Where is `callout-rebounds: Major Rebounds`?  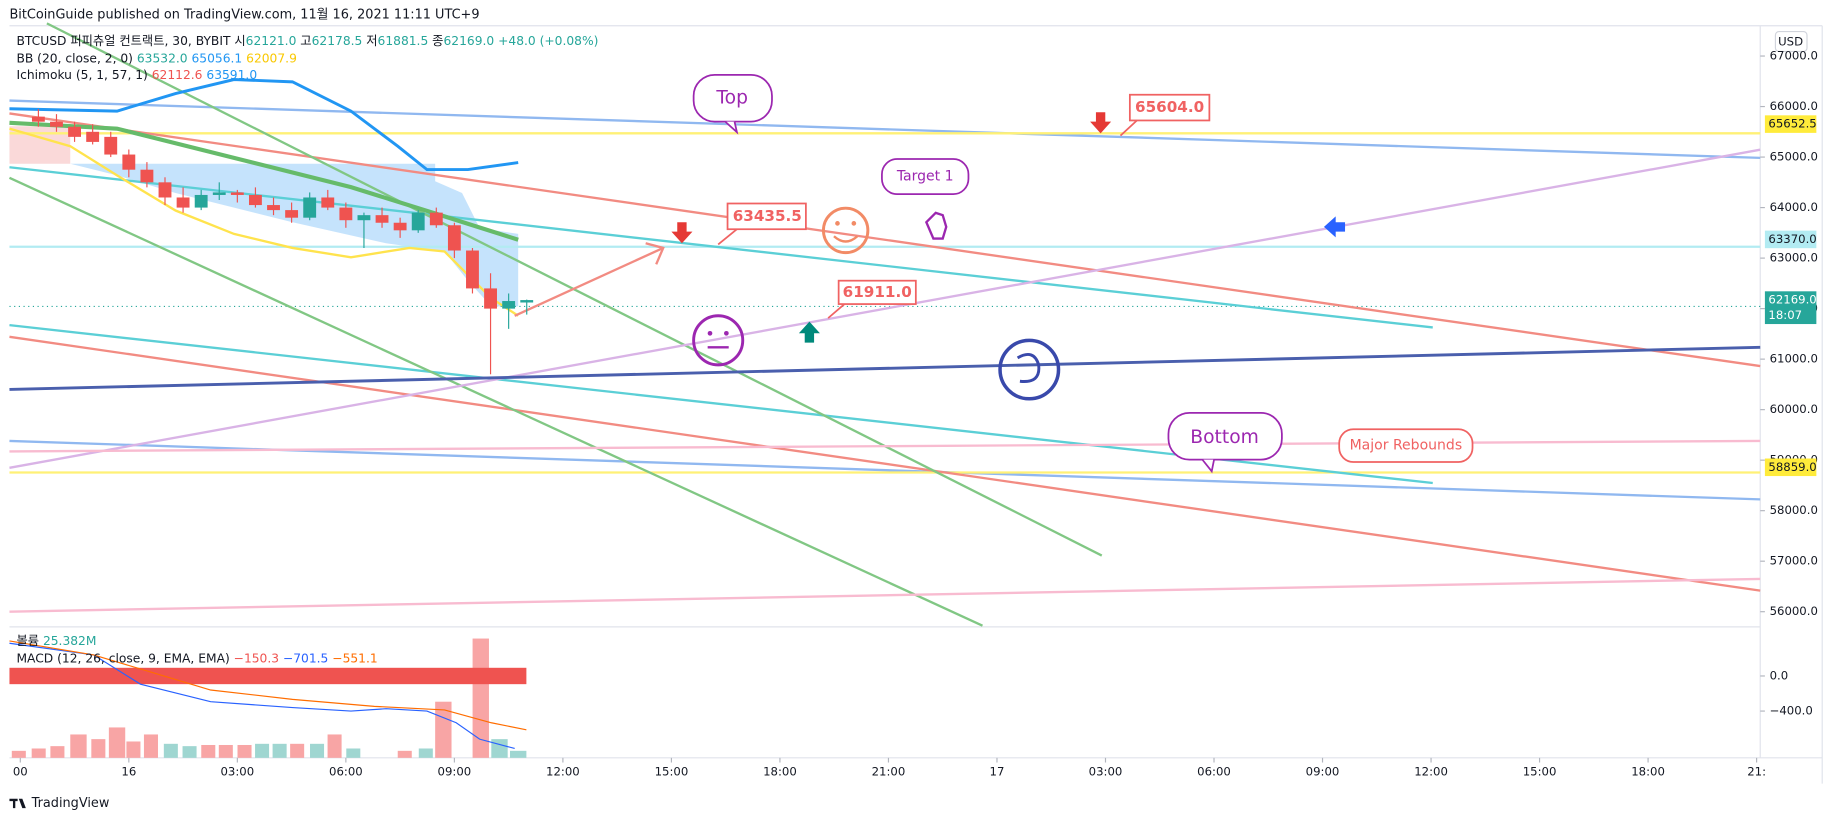
callout-rebounds: Major Rebounds is located at coordinates (1406, 446).